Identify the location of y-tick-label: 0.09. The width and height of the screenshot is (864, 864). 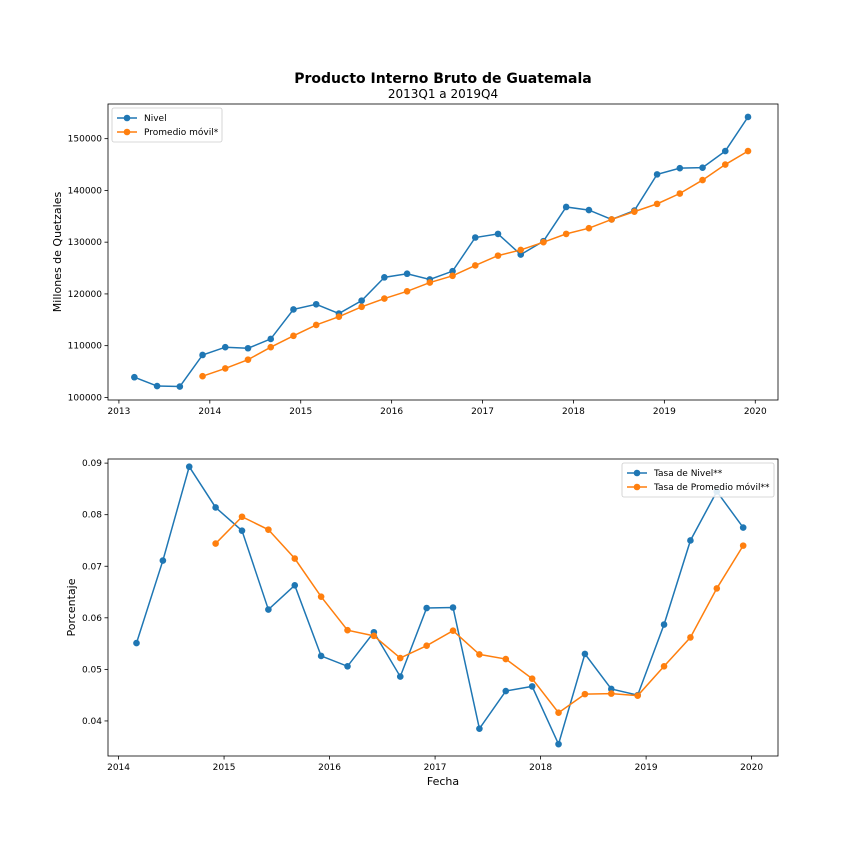
(92, 464).